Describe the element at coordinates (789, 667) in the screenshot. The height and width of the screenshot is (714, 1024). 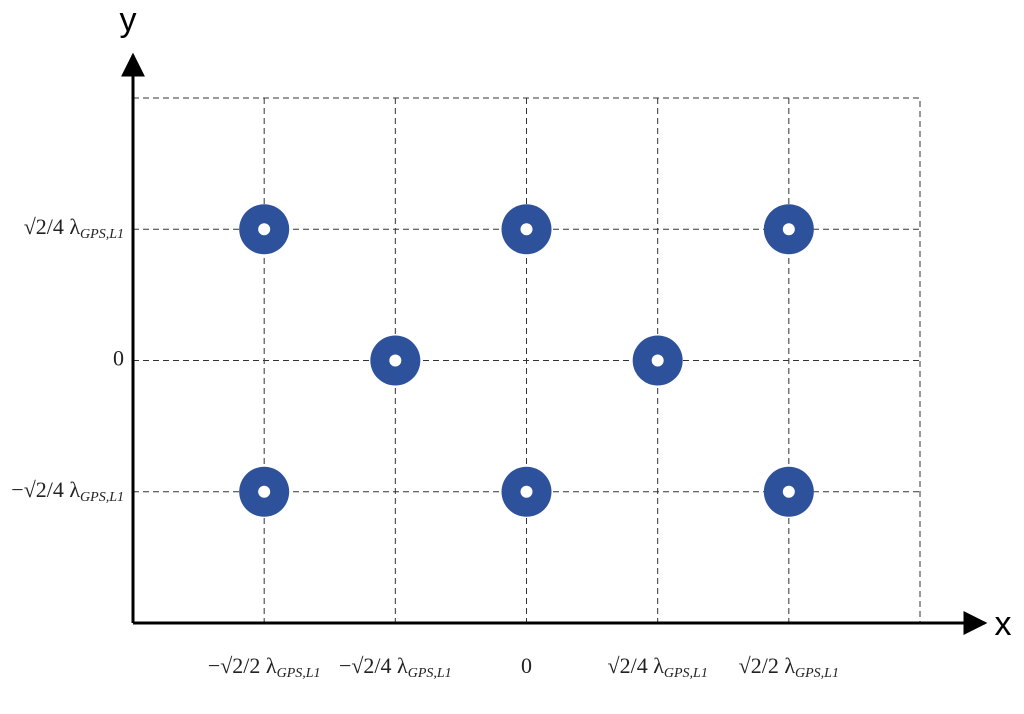
I see `tick-label: √2/2 λGPS,L1` at that location.